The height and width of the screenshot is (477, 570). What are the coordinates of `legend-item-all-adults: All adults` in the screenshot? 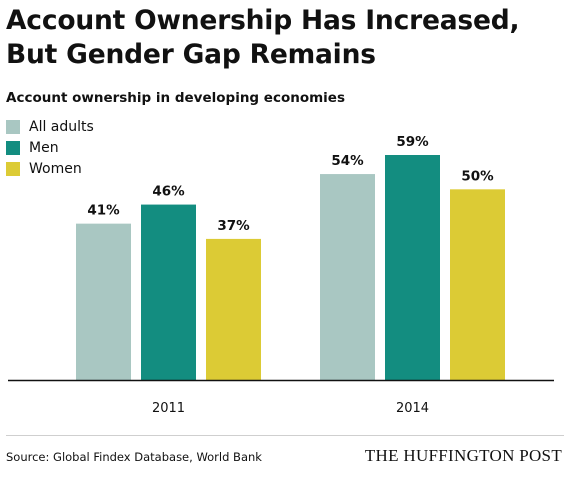 It's located at (50, 126).